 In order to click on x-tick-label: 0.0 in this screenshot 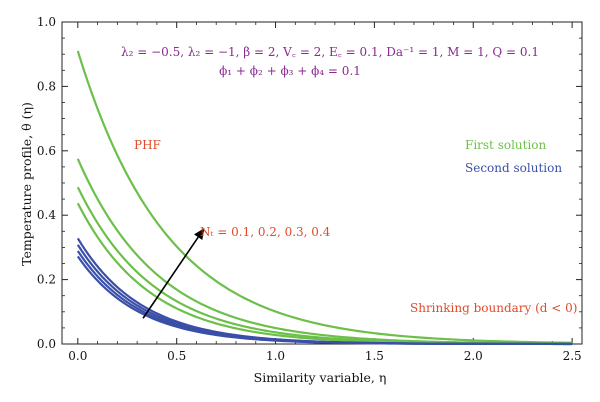, I will do `click(77, 356)`.